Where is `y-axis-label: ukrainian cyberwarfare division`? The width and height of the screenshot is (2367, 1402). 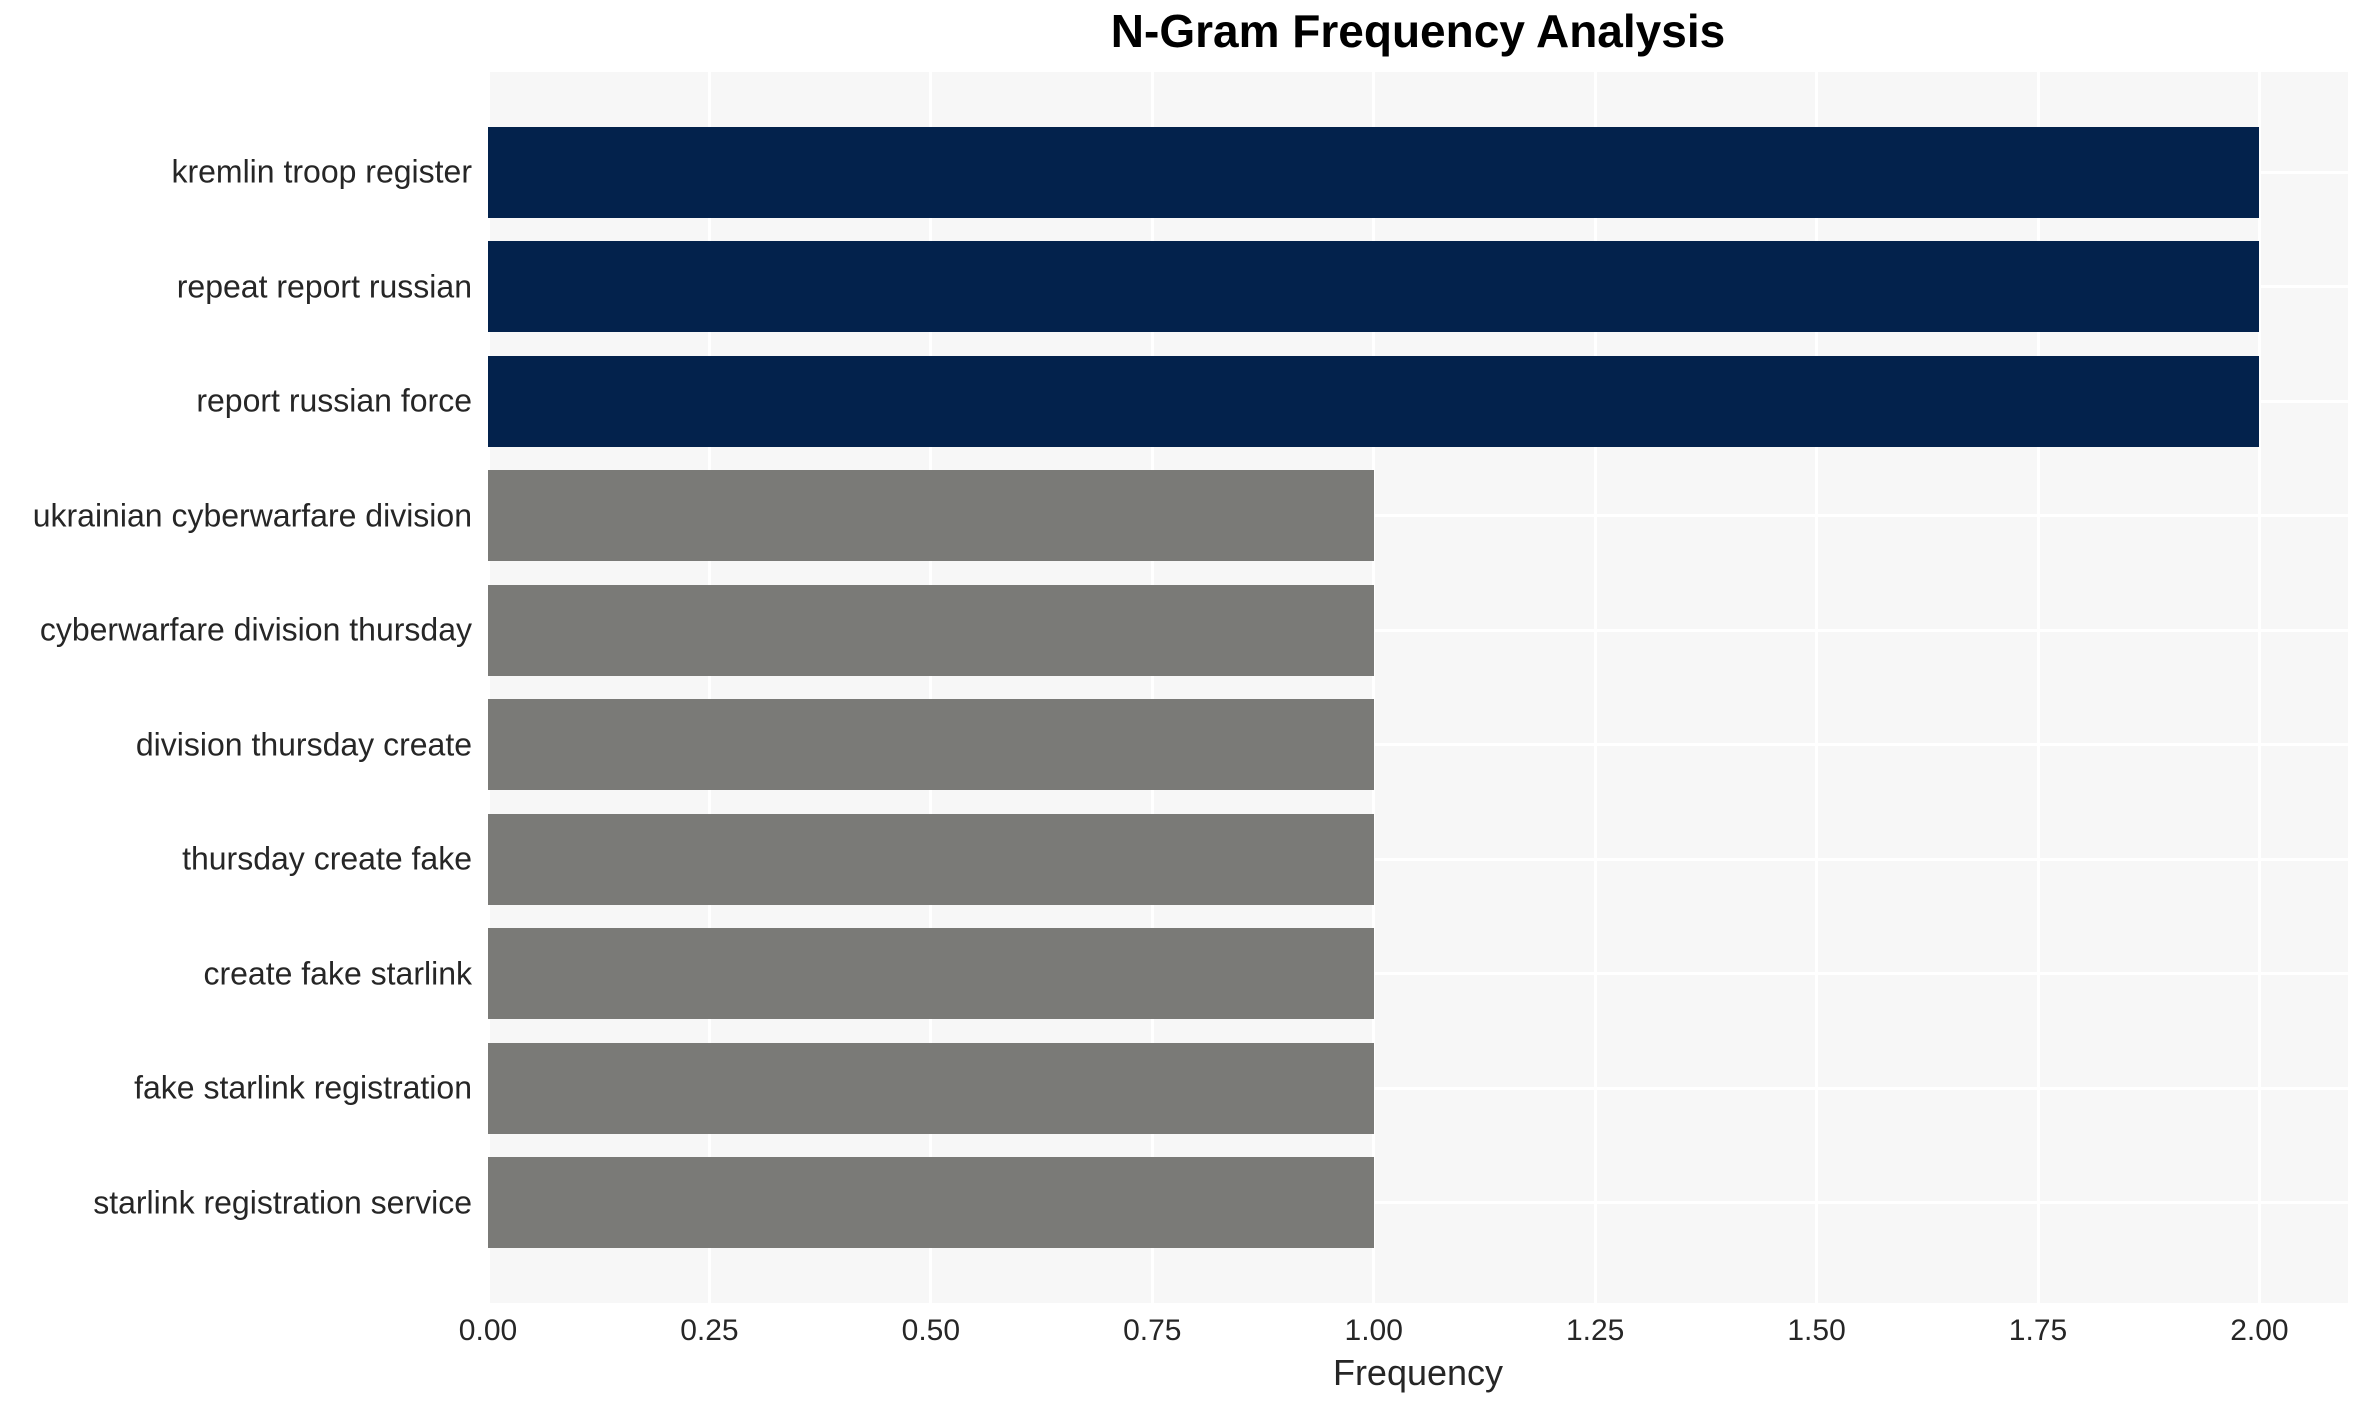 y-axis-label: ukrainian cyberwarfare division is located at coordinates (252, 515).